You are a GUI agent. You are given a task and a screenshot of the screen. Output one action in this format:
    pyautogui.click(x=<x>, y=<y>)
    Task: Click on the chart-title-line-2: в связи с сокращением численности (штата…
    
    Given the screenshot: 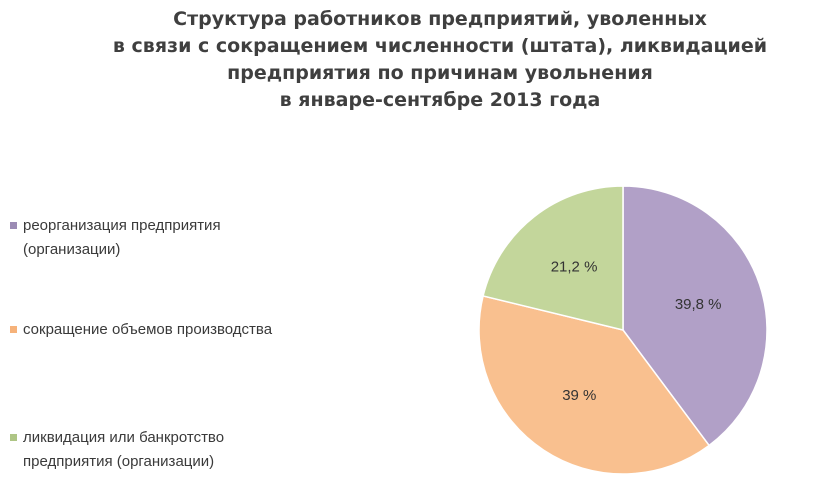 What is the action you would take?
    pyautogui.click(x=440, y=46)
    